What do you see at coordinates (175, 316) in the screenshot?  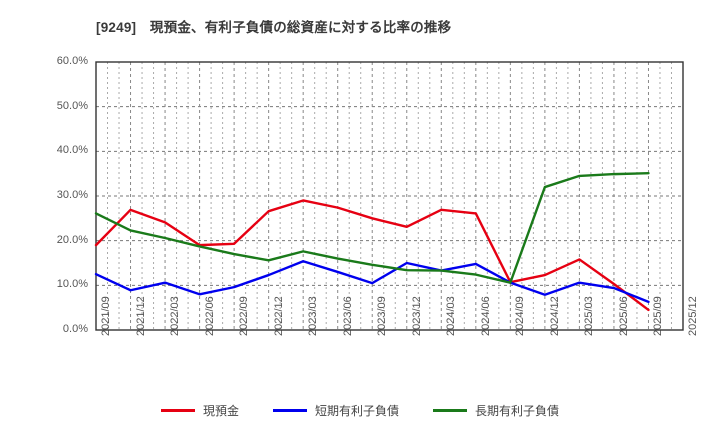 I see `x-axis-tick-label: 2022/03` at bounding box center [175, 316].